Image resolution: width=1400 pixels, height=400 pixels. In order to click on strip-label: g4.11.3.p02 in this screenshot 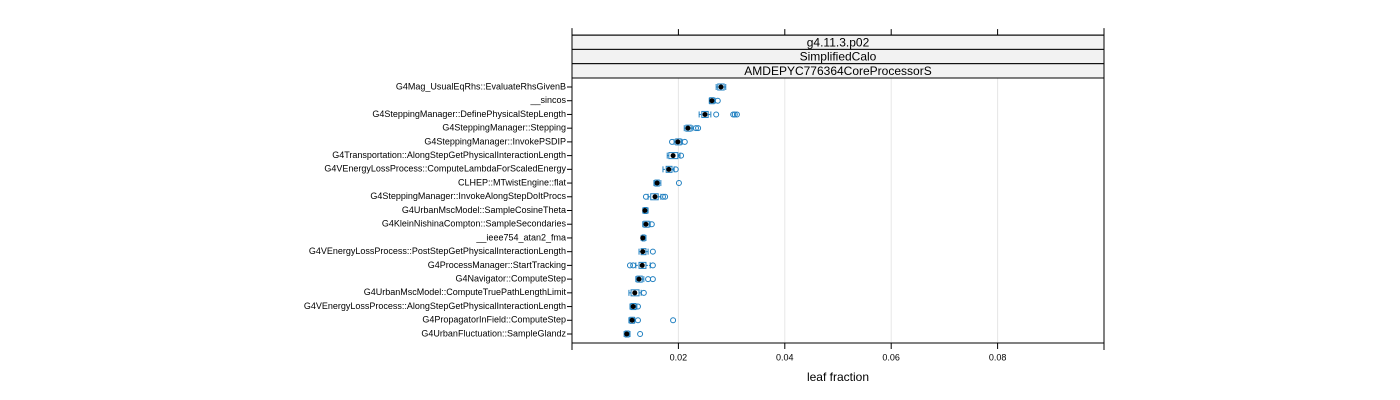, I will do `click(838, 42)`.